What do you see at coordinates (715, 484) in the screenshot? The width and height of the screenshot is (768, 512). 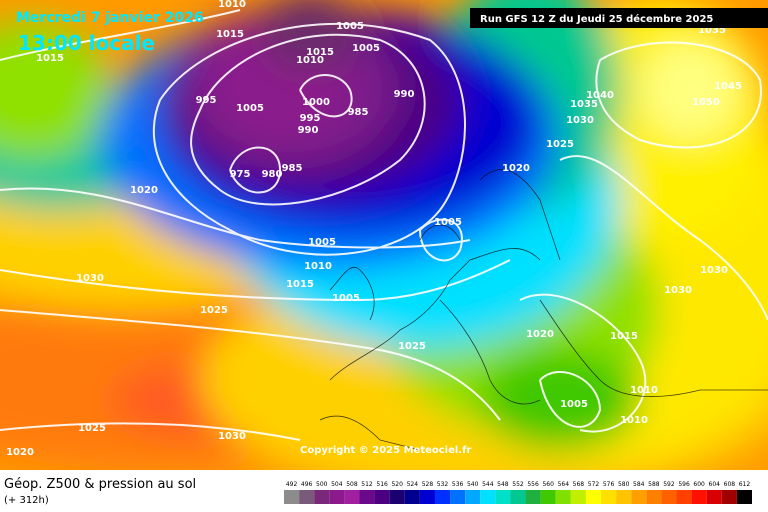 I see `colorbar-label: 604` at bounding box center [715, 484].